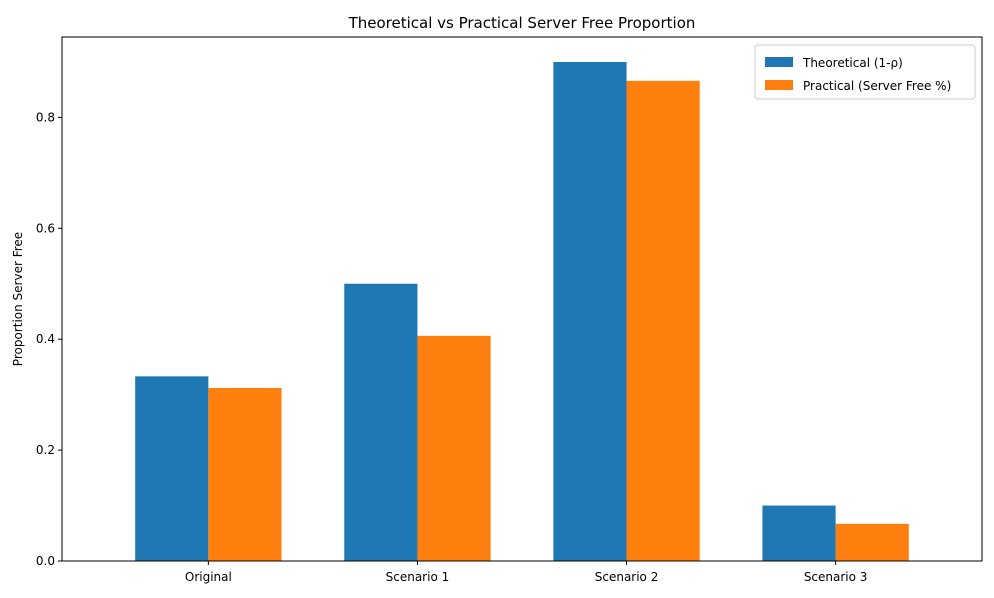 The image size is (994, 598). Describe the element at coordinates (627, 577) in the screenshot. I see `x-tick-label: Scenario 2` at that location.